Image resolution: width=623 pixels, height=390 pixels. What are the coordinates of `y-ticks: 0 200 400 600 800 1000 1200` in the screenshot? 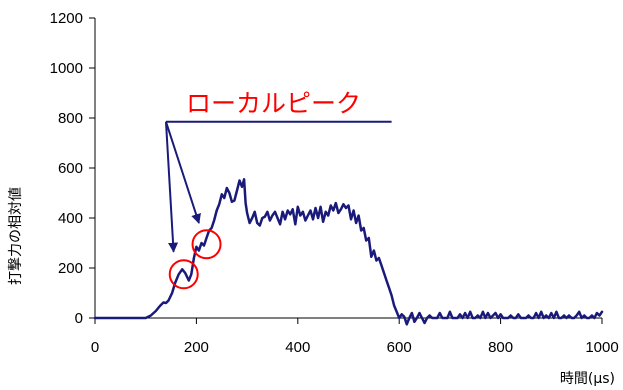 It's located at (72, 168).